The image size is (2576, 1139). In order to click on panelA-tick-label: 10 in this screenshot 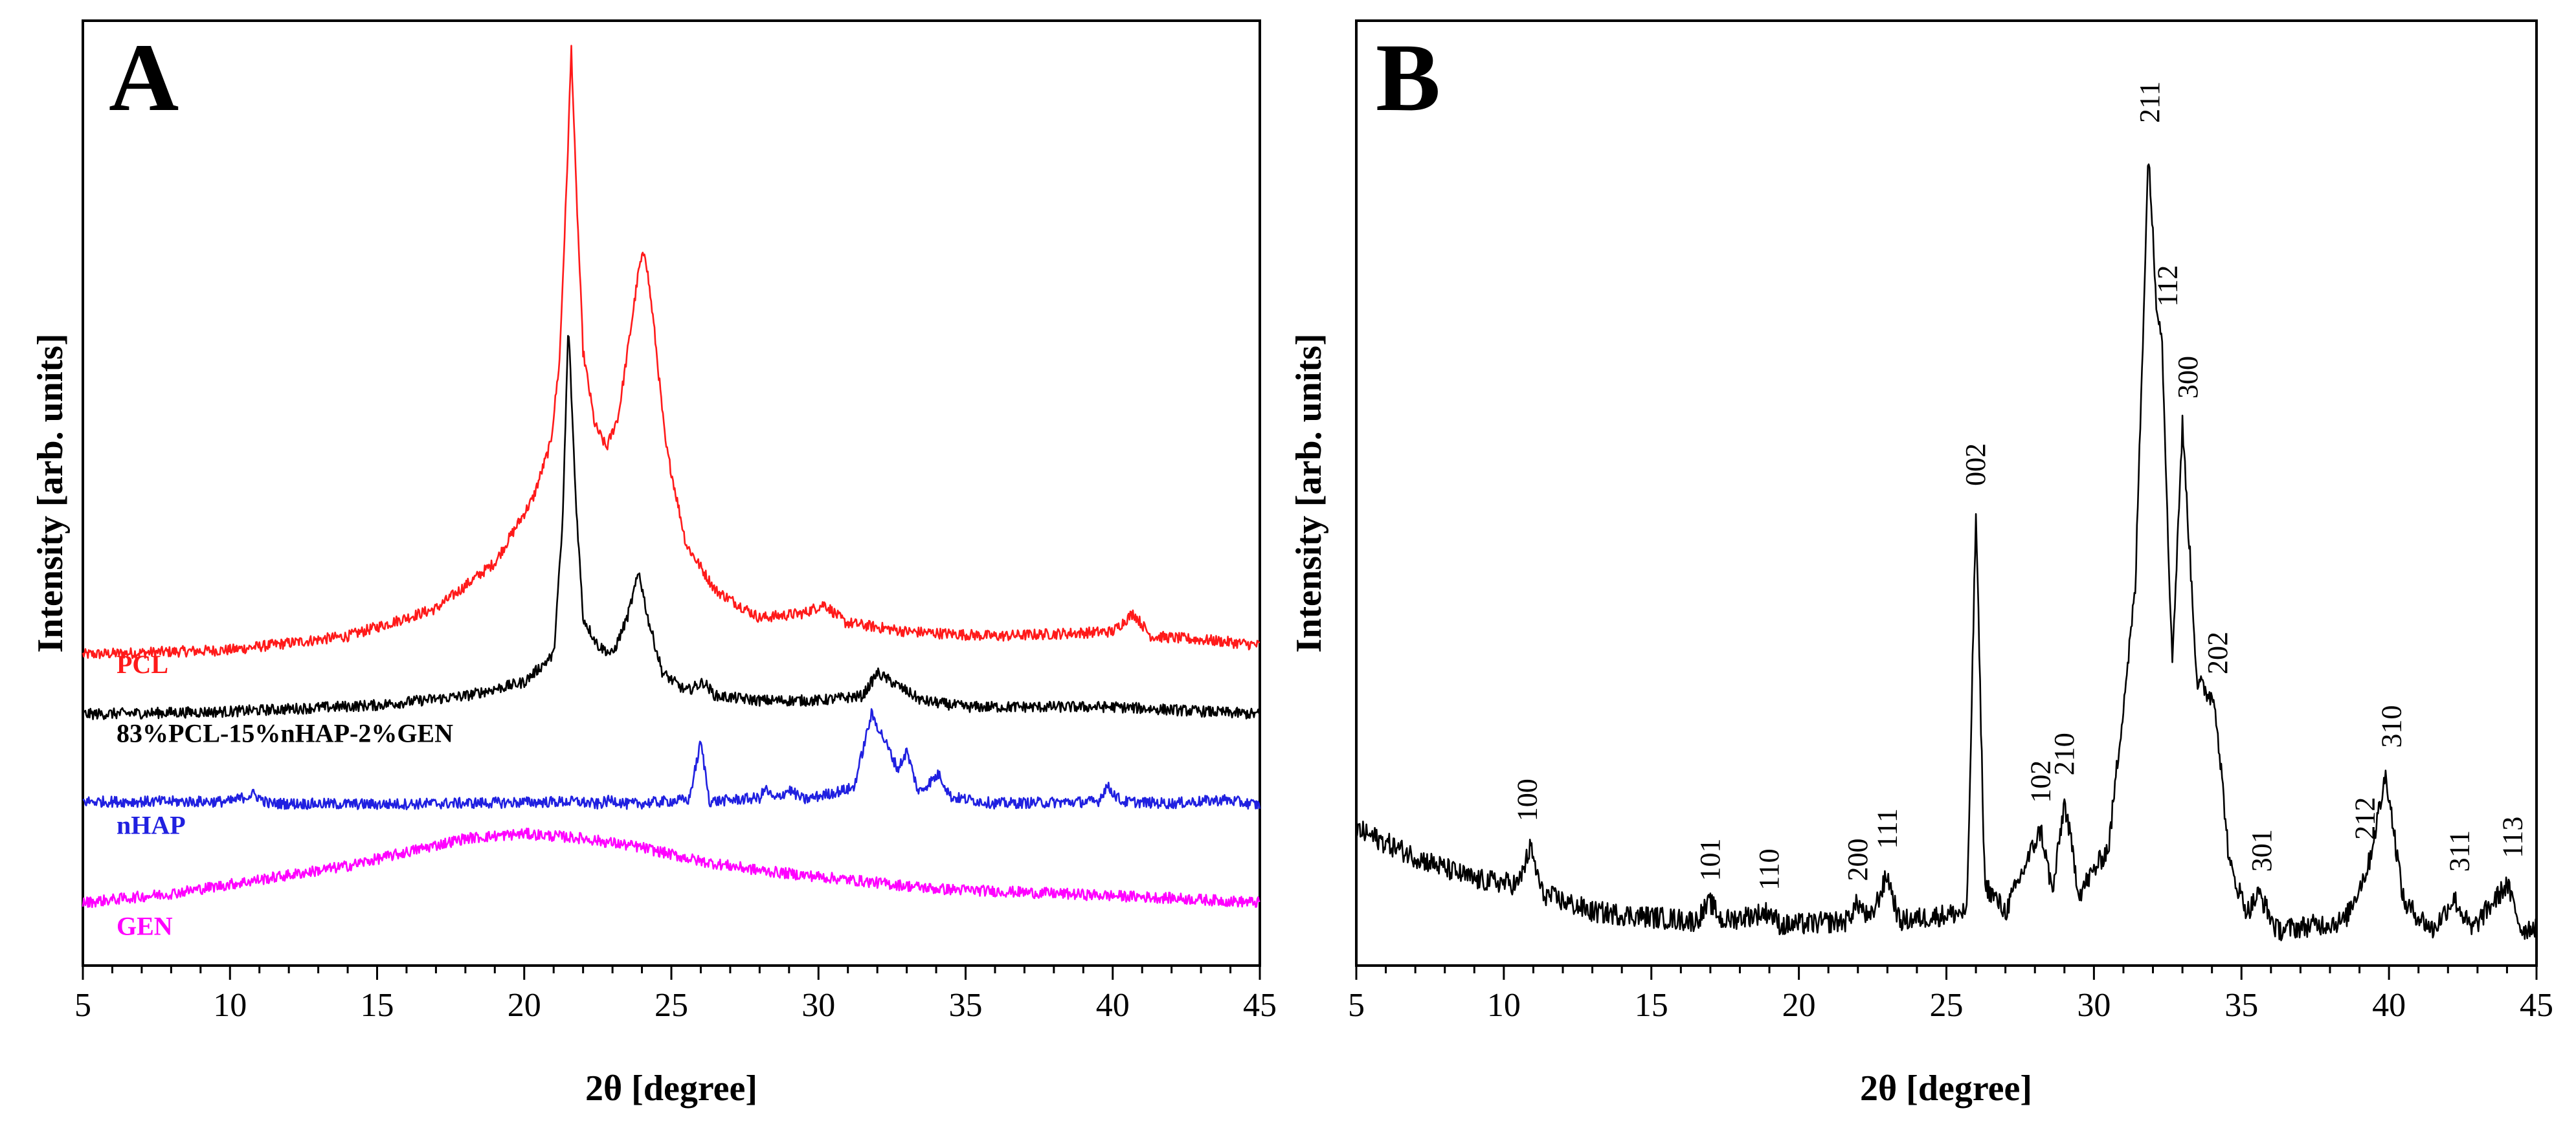, I will do `click(230, 1006)`.